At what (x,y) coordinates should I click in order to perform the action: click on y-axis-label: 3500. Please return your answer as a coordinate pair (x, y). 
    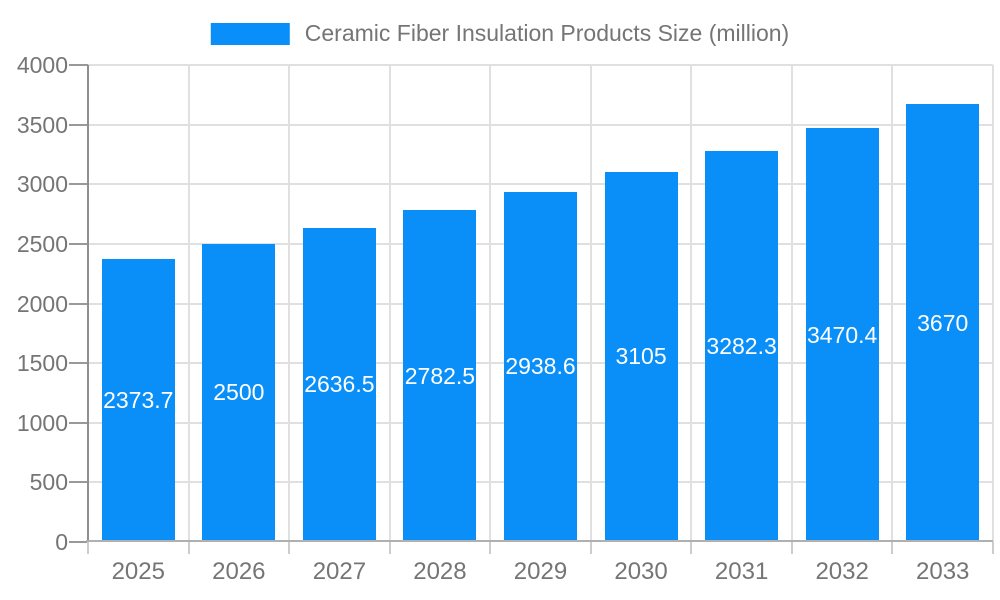
    Looking at the image, I should click on (42, 124).